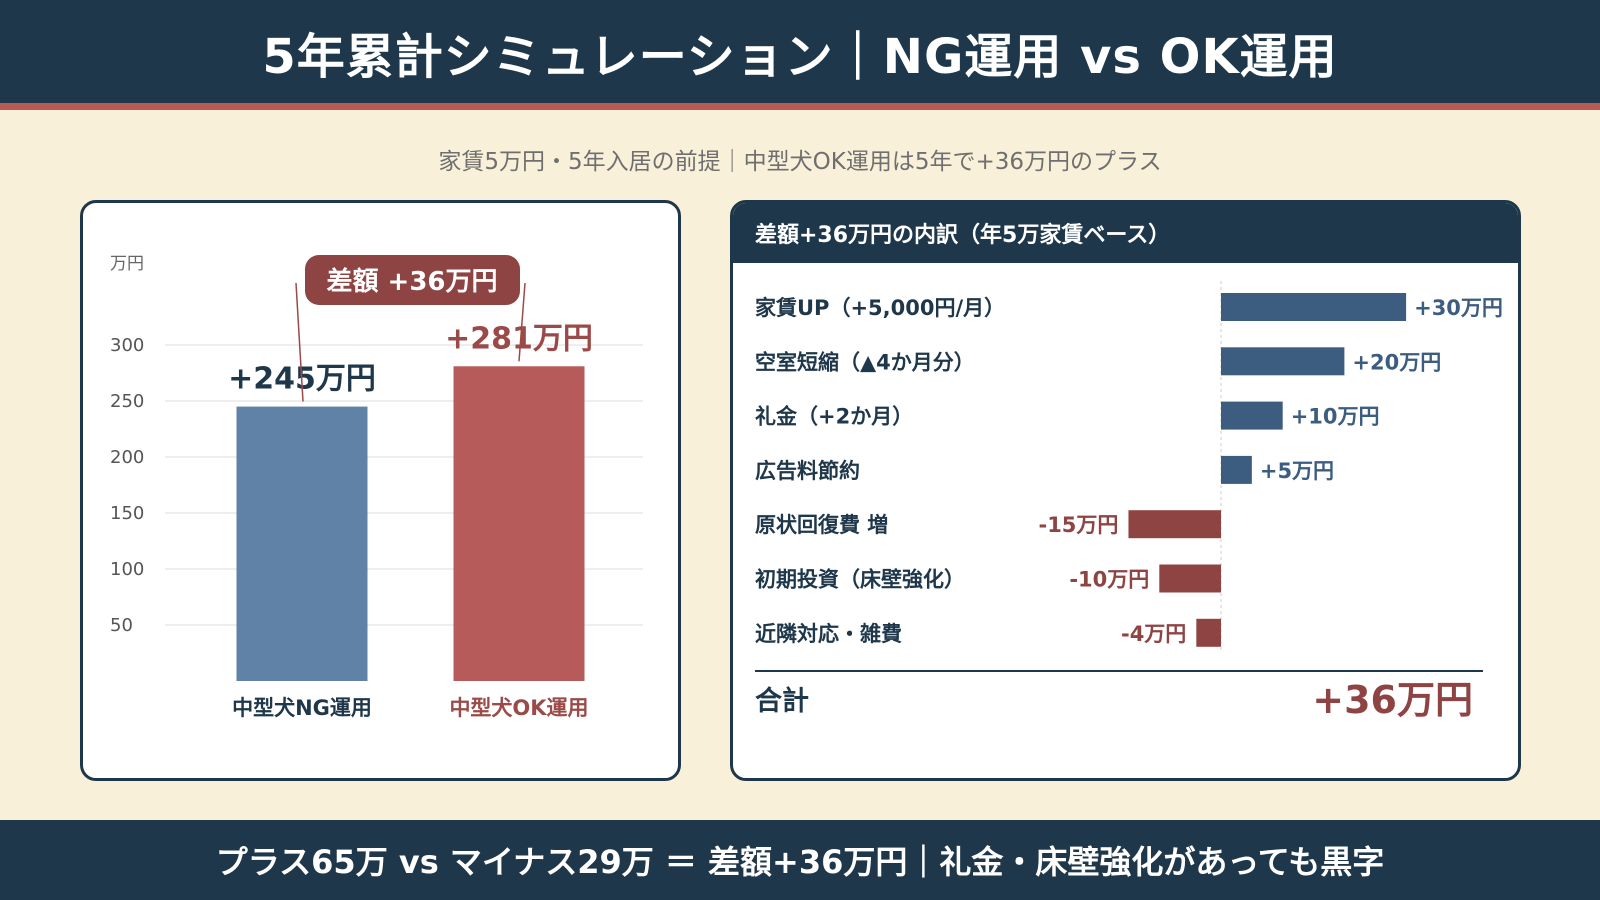 This screenshot has height=900, width=1600. I want to click on bar-value-label: -15万円, so click(1078, 525).